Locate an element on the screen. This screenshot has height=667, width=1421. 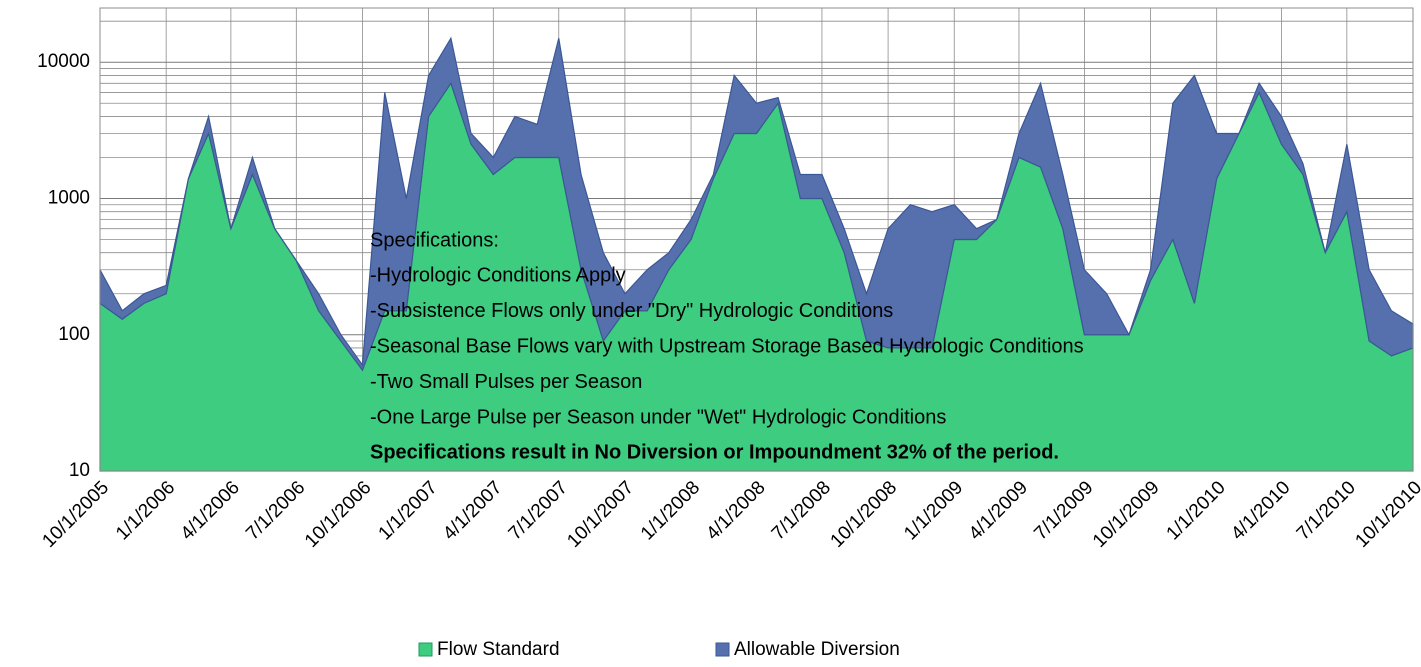
x-tick-label: 10/1/2009 is located at coordinates (1126, 514).